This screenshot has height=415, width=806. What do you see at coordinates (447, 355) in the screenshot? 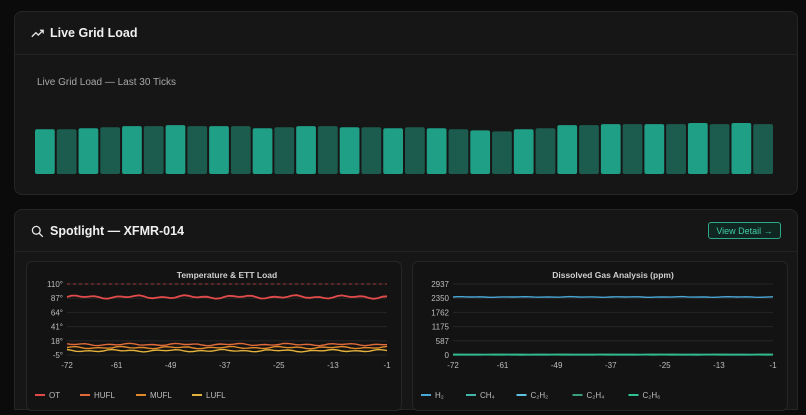
I see `y-tick-label: 0` at bounding box center [447, 355].